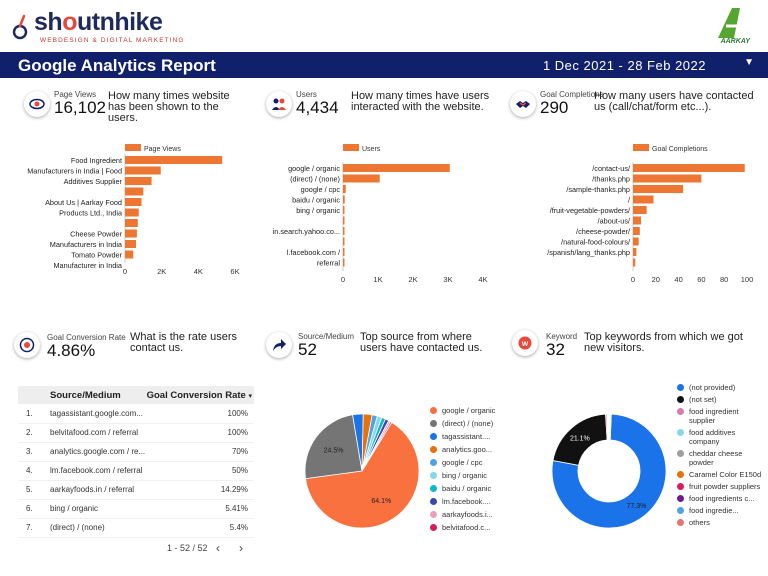 The height and width of the screenshot is (576, 768). I want to click on legend-label: baidu / organic, so click(467, 488).